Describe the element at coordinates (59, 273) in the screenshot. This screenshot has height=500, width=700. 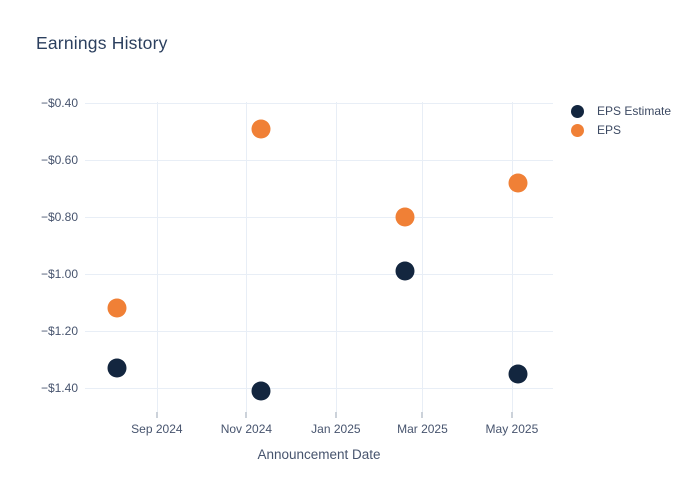
I see `y-tick-label: −$1.00` at that location.